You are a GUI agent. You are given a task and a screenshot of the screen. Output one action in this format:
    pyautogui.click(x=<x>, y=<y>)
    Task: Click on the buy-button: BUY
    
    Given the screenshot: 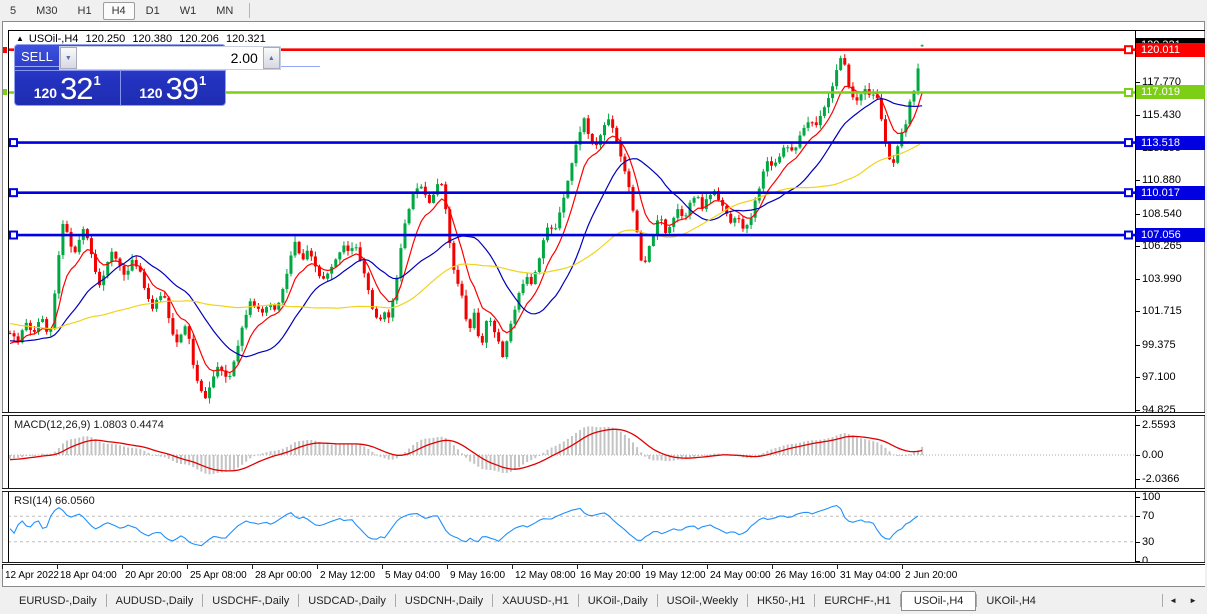 What is the action you would take?
    pyautogui.click(x=300, y=57)
    